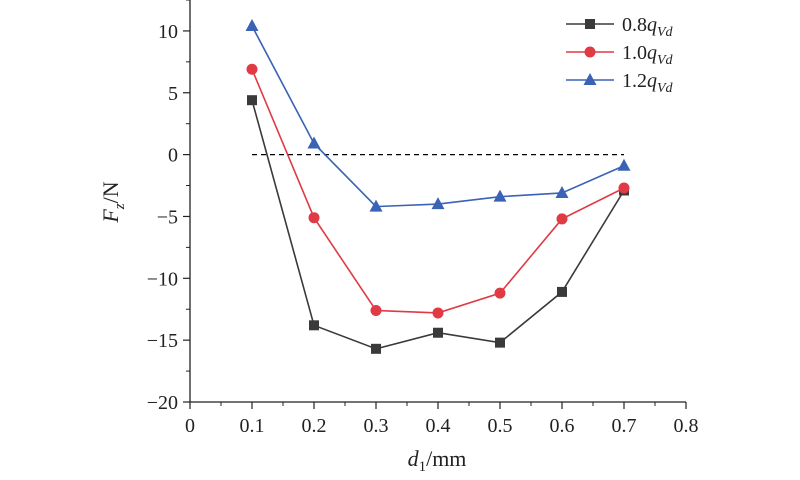 The height and width of the screenshot is (480, 800). What do you see at coordinates (648, 83) in the screenshot?
I see `legend-label: 1.2qVd` at bounding box center [648, 83].